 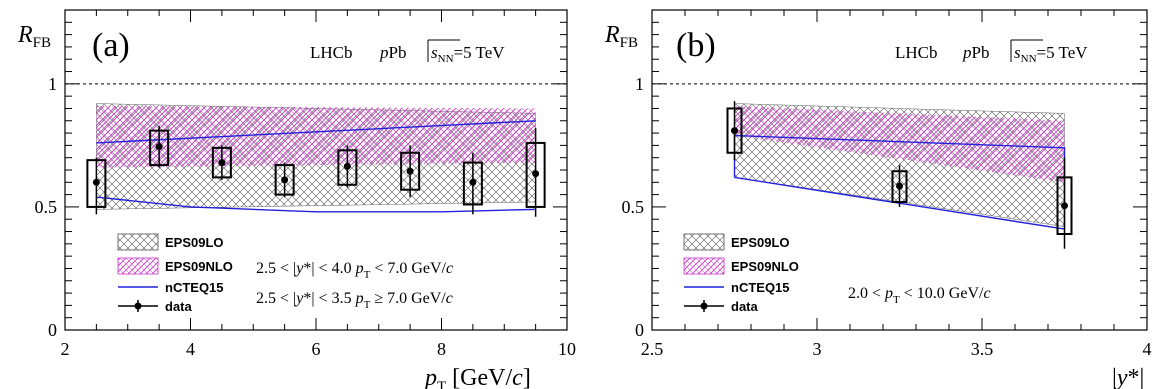 I want to click on x-tick-label: 10, so click(x=567, y=349).